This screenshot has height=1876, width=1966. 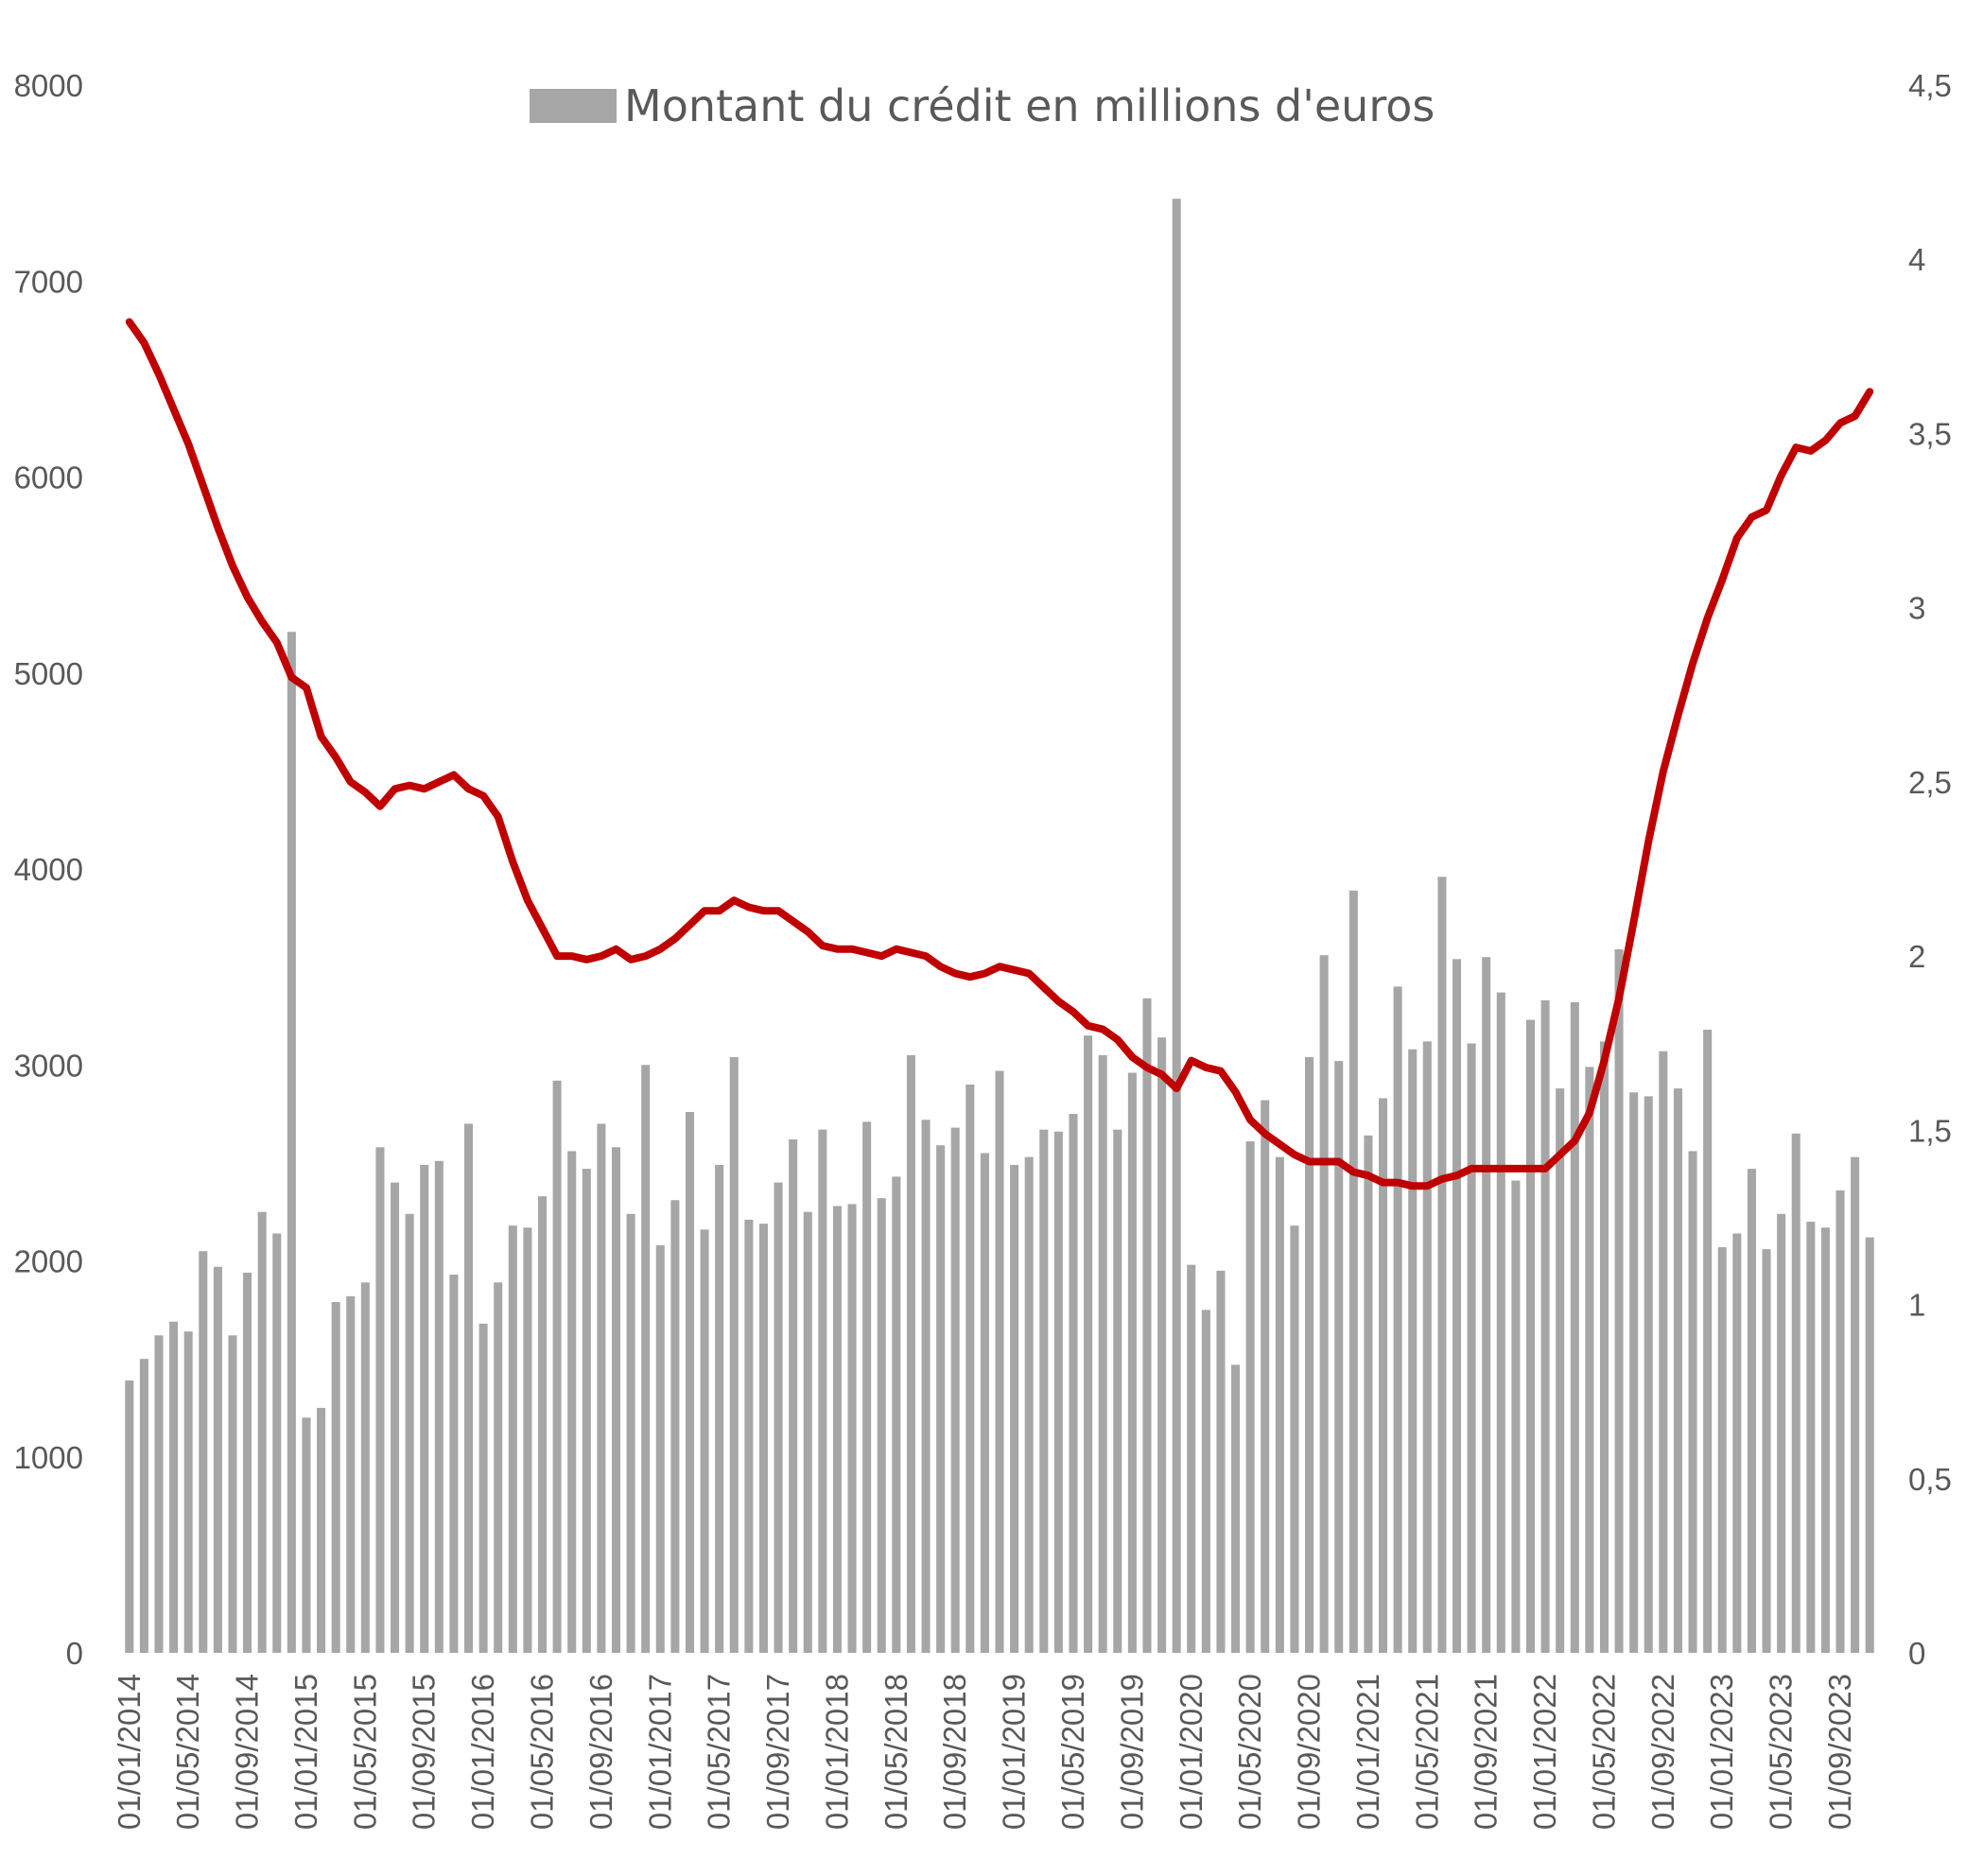 I want to click on y-right-tick-label: 1,5, so click(x=1930, y=1130).